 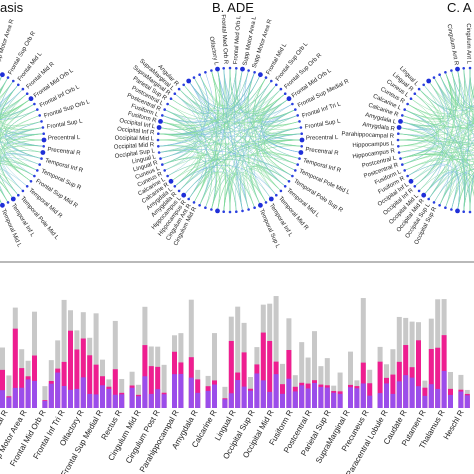 What do you see at coordinates (373, 145) in the screenshot?
I see `region-label: Hippocampus L` at bounding box center [373, 145].